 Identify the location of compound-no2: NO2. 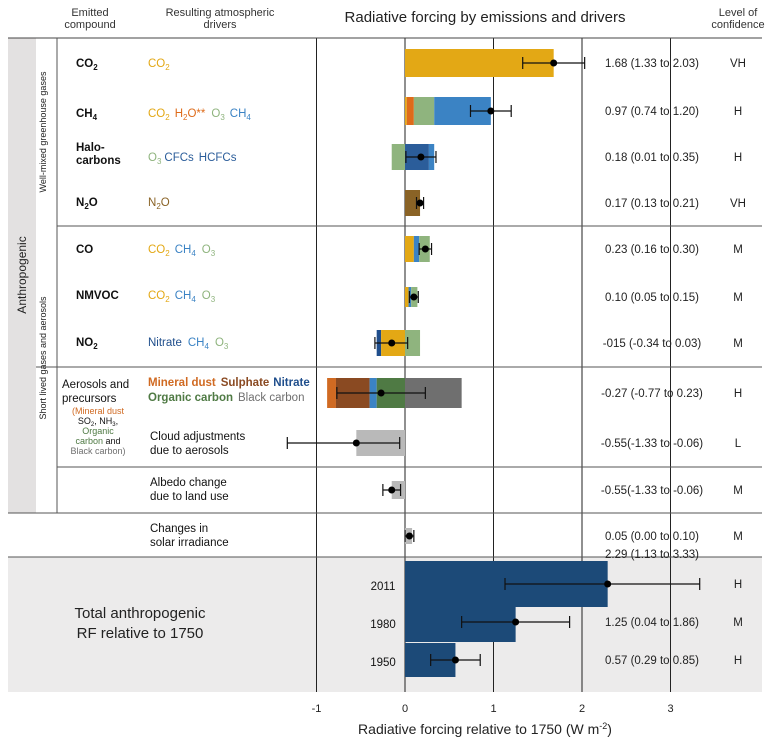
(87, 344).